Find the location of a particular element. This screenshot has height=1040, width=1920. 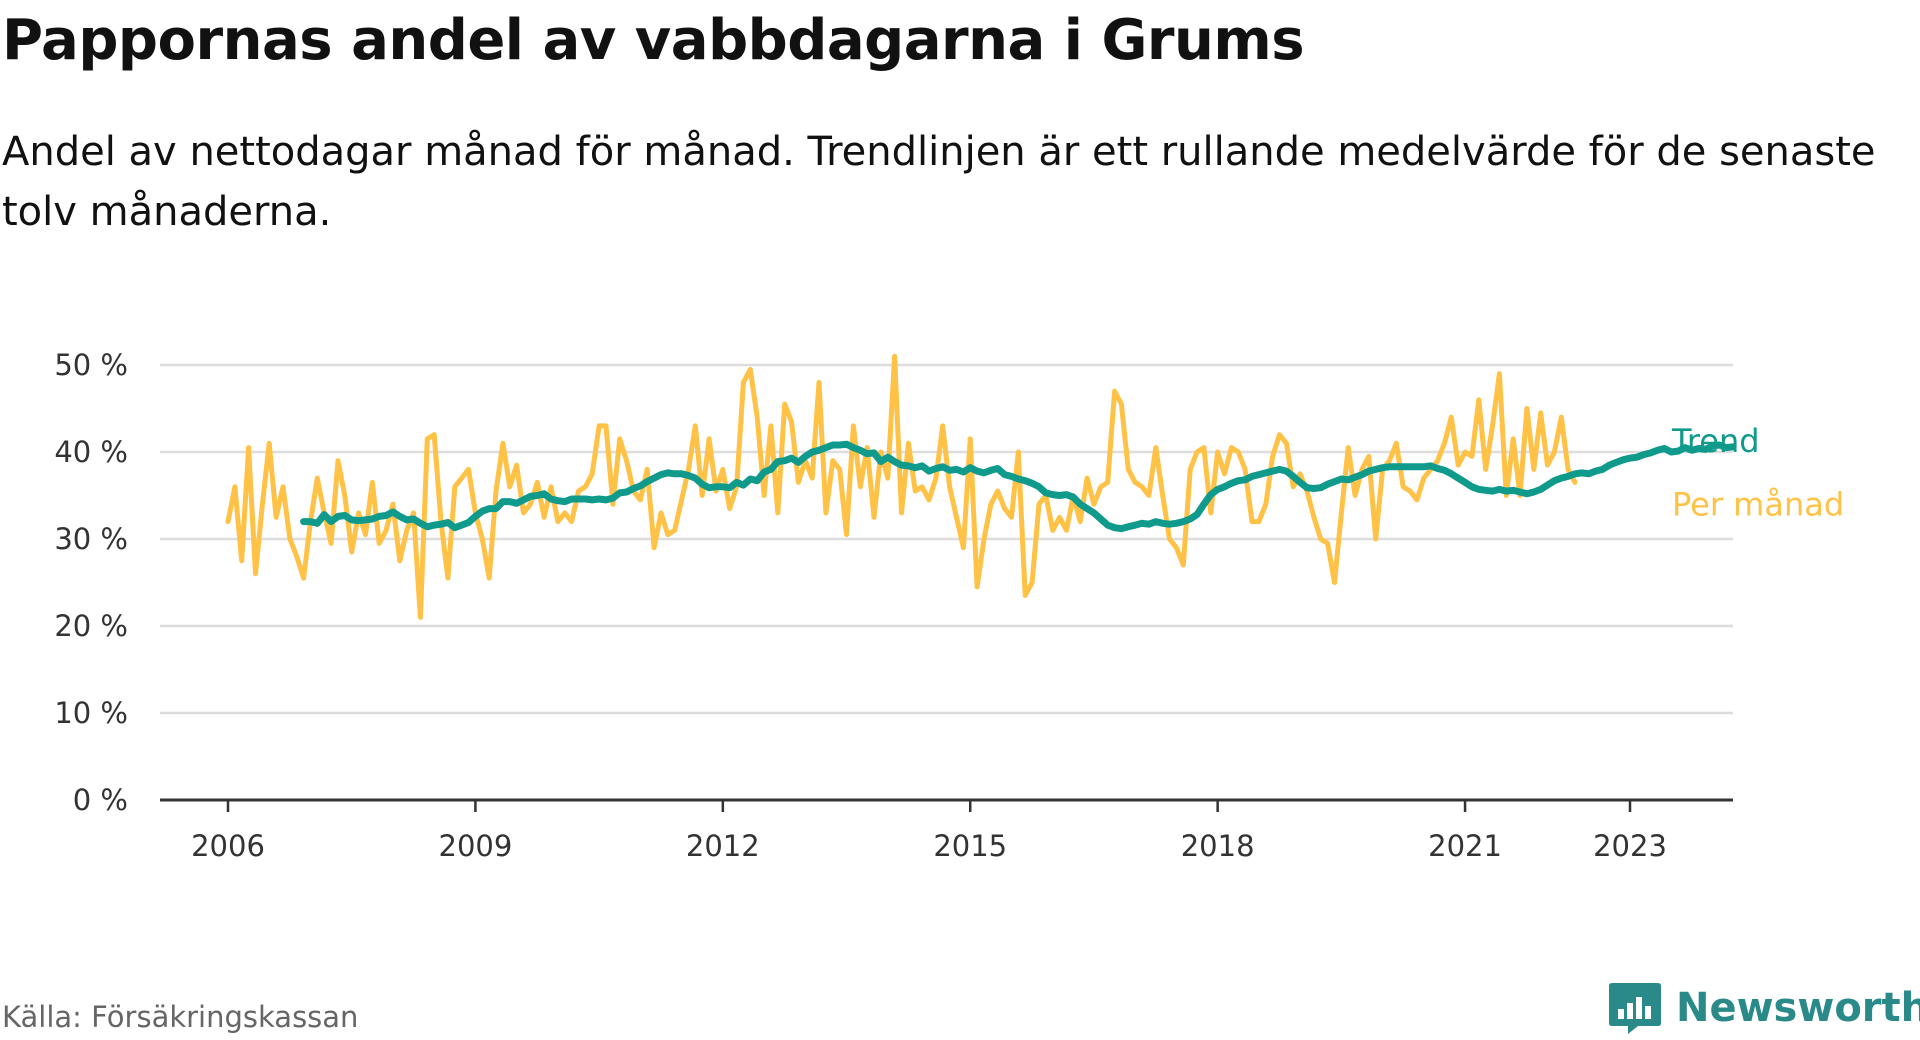

series-line-trend is located at coordinates (1018, 486).